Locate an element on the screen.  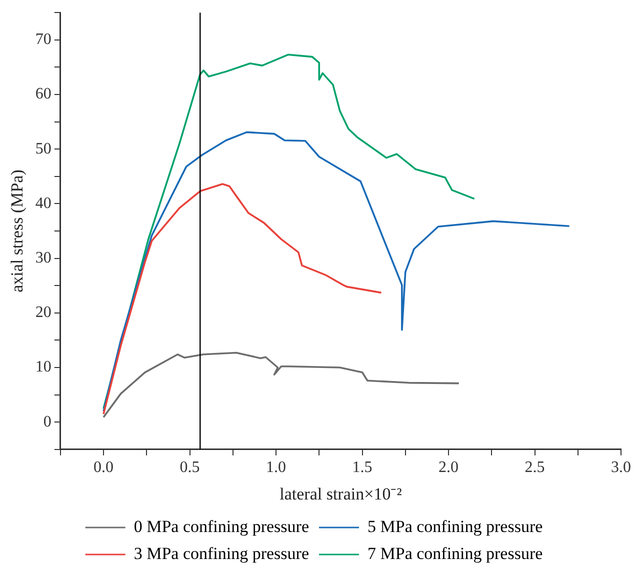
y-tick-label: 70 is located at coordinates (43, 39).